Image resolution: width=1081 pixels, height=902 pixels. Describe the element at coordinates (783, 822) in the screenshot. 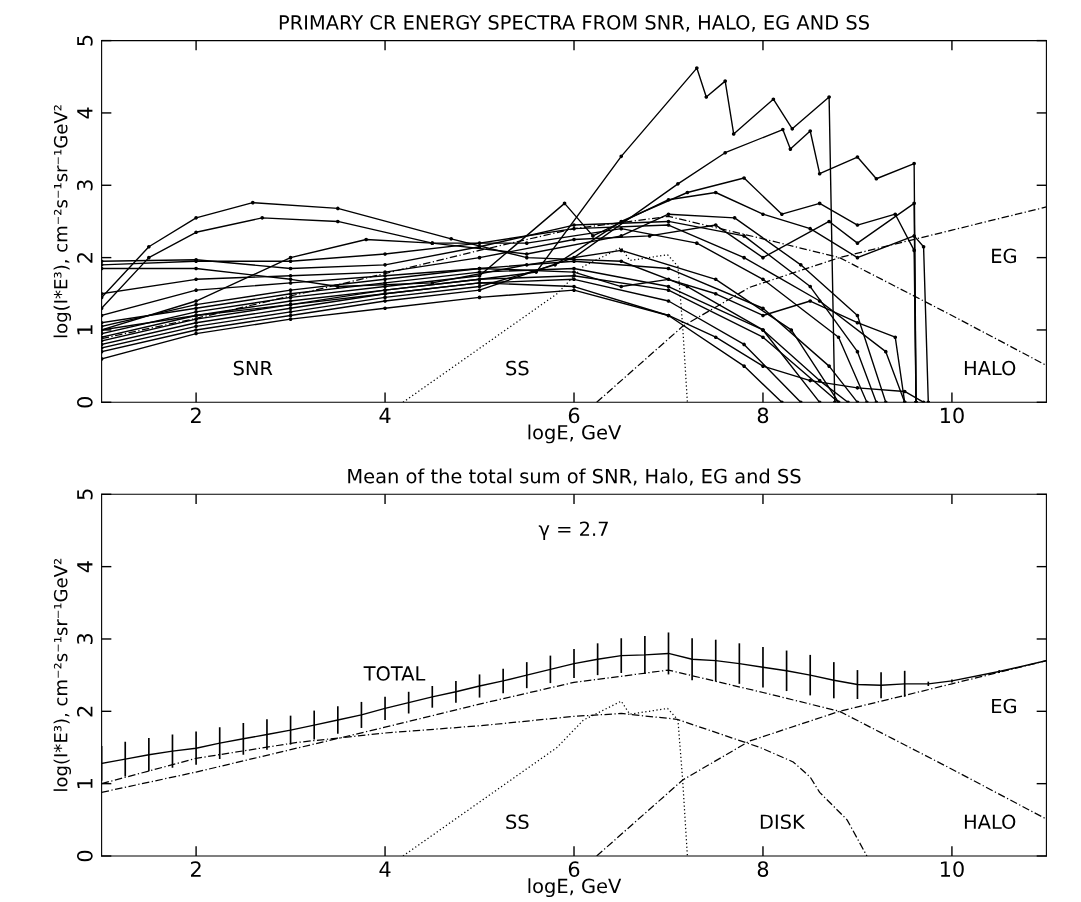

I see `annotation: DISK` at that location.